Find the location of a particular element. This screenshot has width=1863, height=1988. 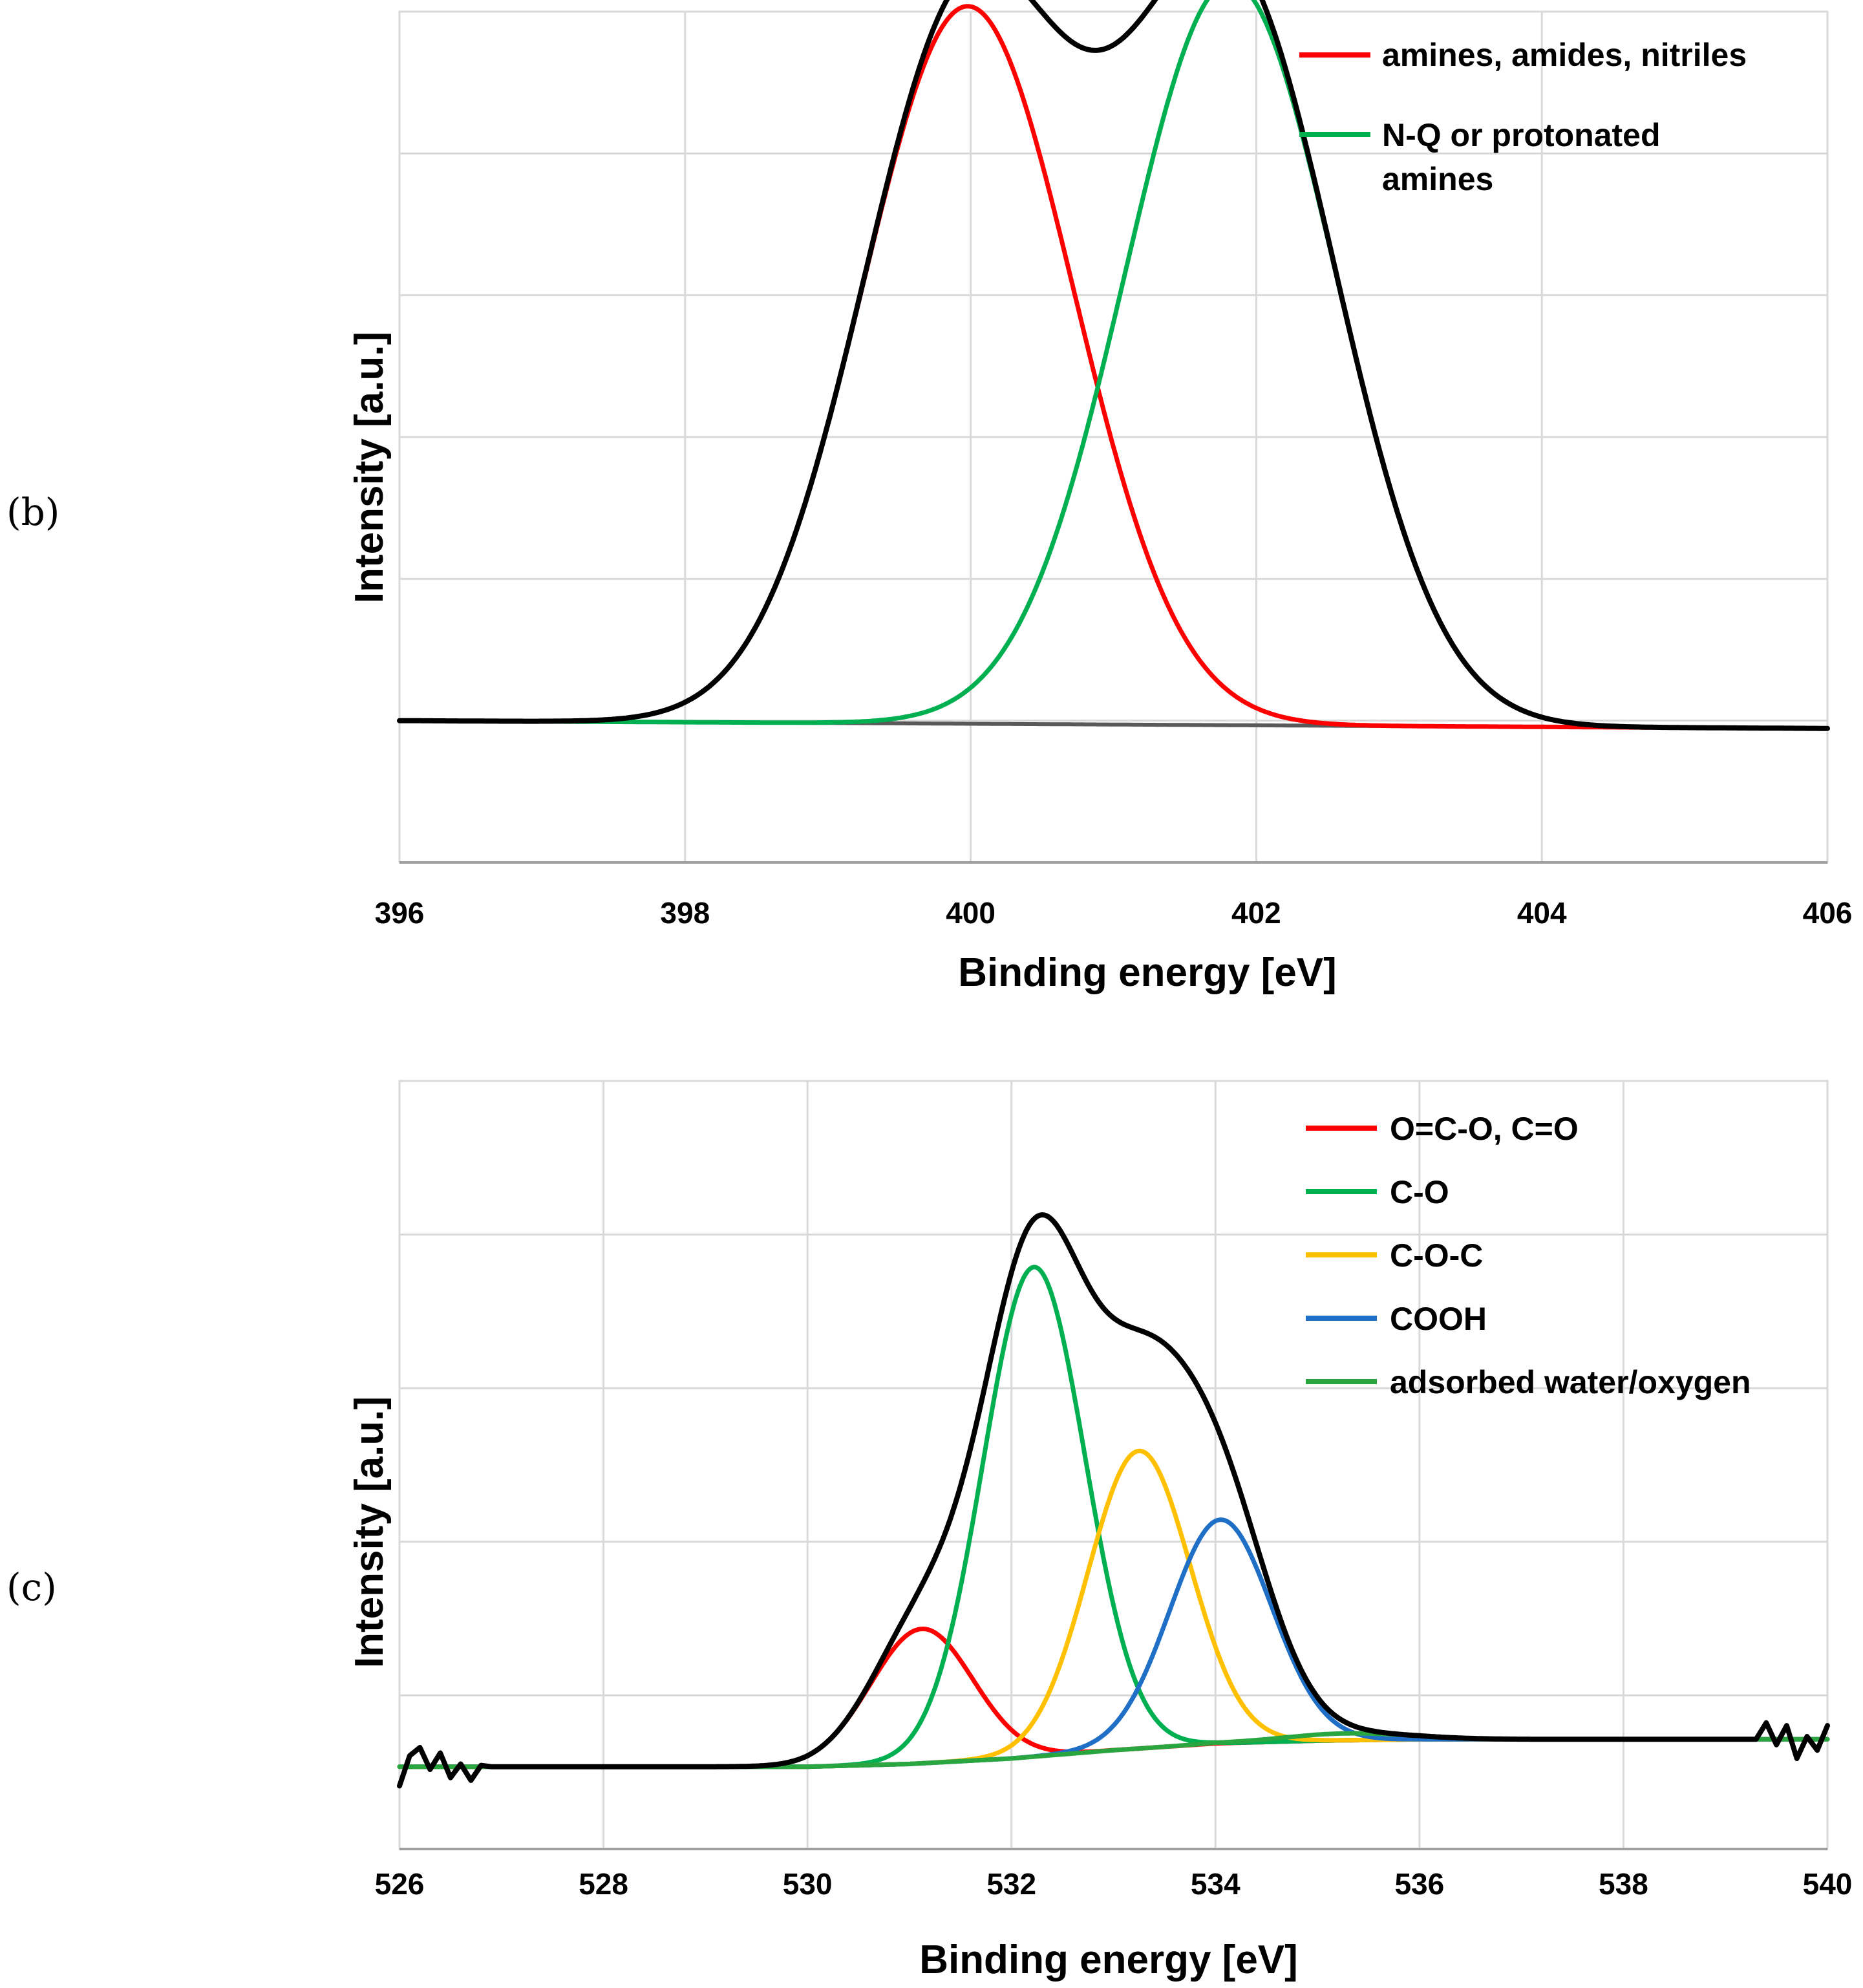

panel-c-x-tick-label: 540 is located at coordinates (1828, 1884).